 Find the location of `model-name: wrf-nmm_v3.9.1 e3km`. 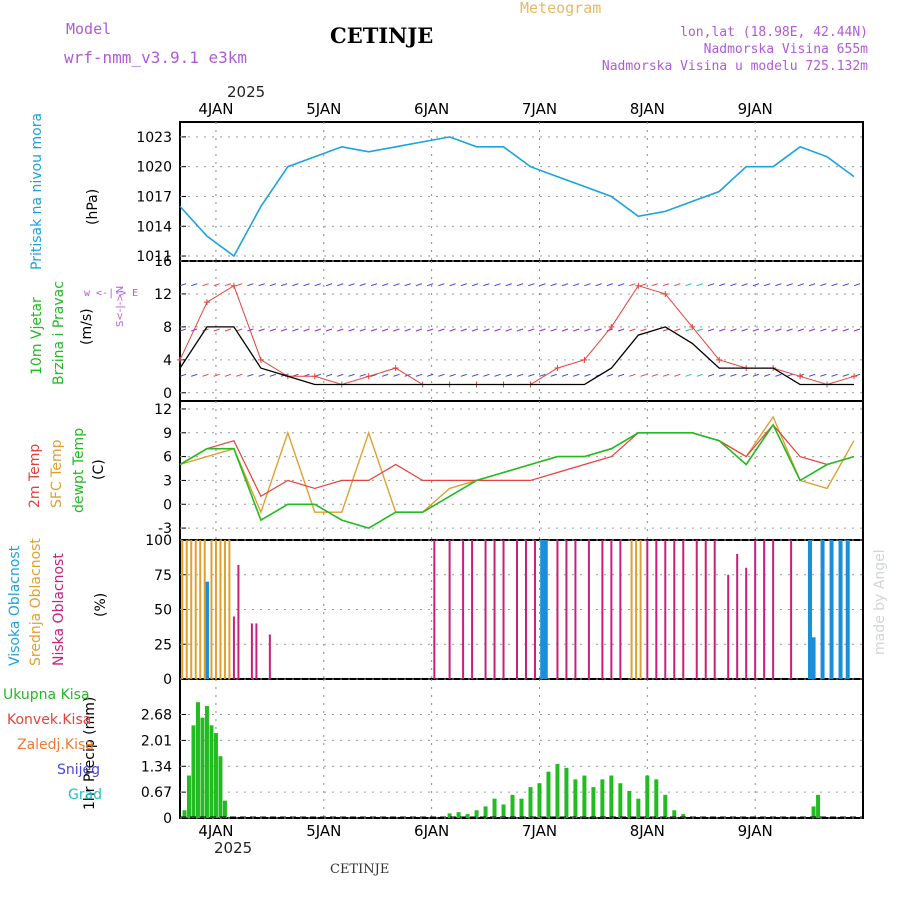

model-name: wrf-nmm_v3.9.1 e3km is located at coordinates (156, 57).